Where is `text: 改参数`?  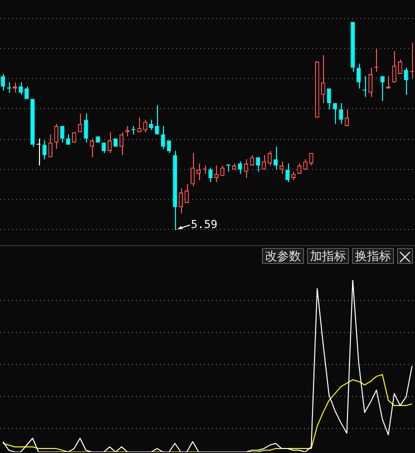
text: 改参数 is located at coordinates (283, 256).